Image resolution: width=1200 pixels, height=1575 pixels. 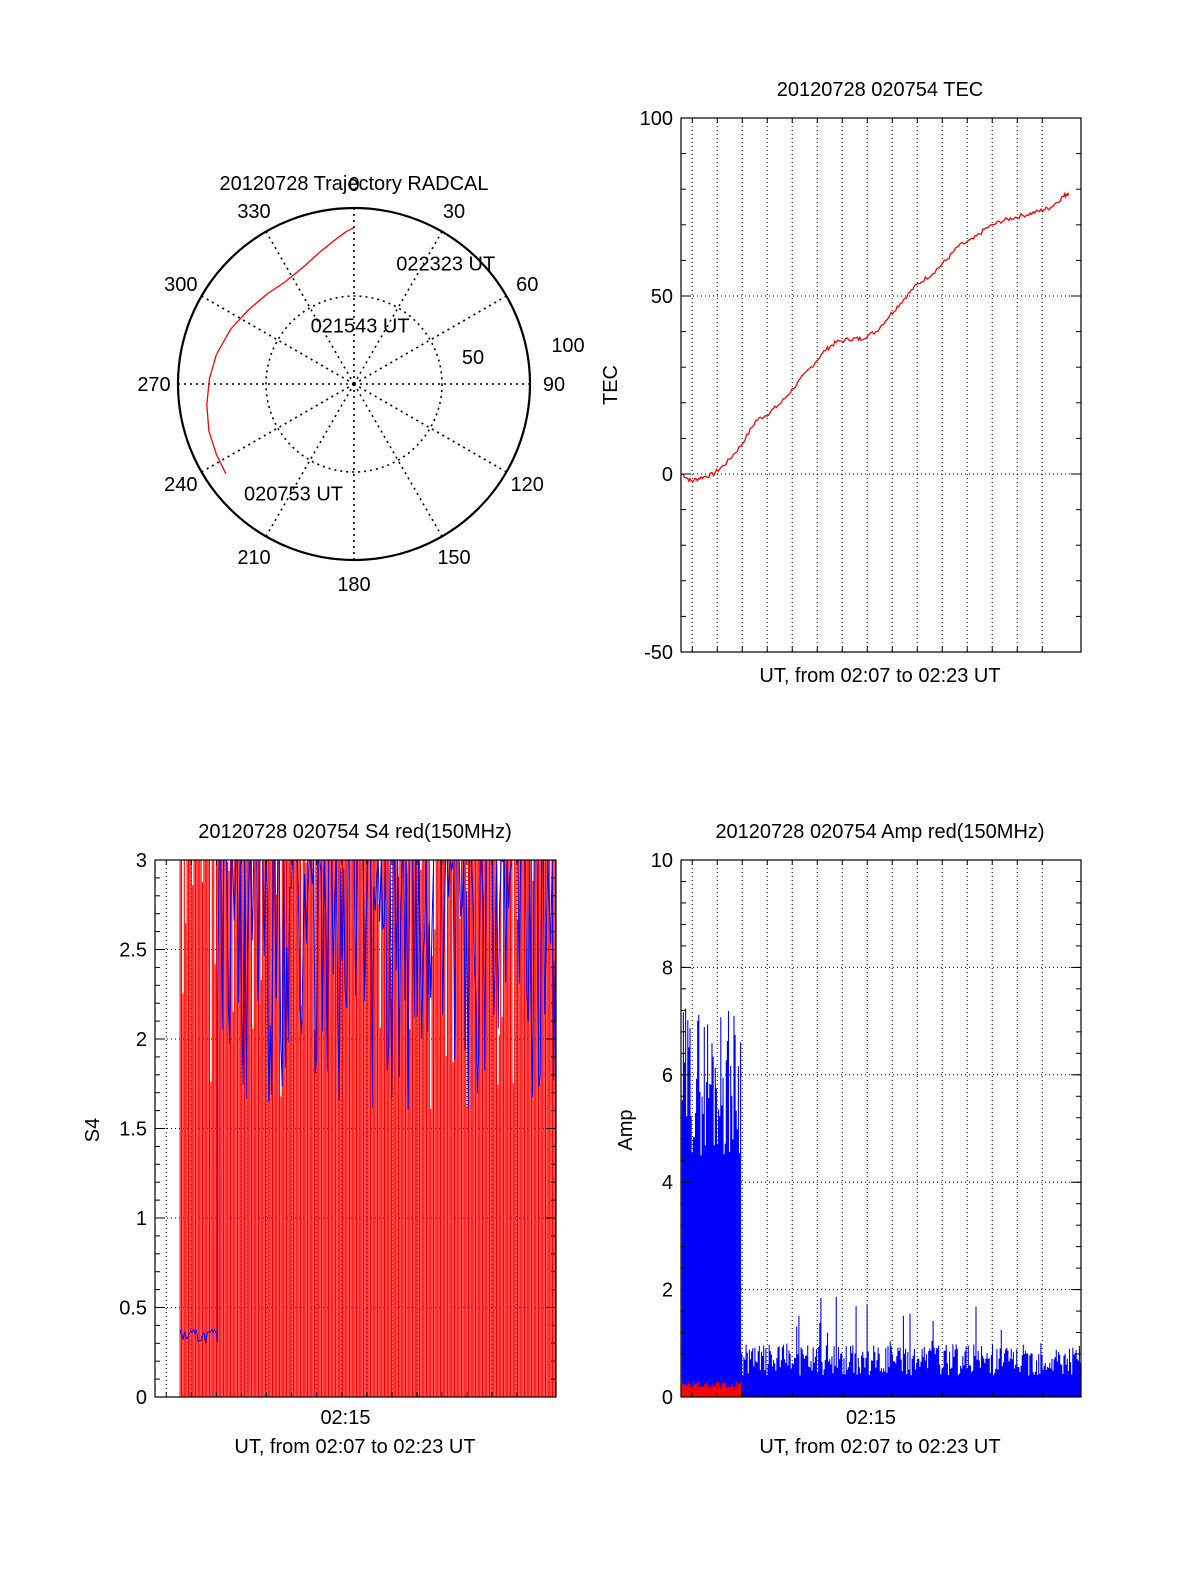 What do you see at coordinates (662, 297) in the screenshot?
I see `tec-ytick-label: 50` at bounding box center [662, 297].